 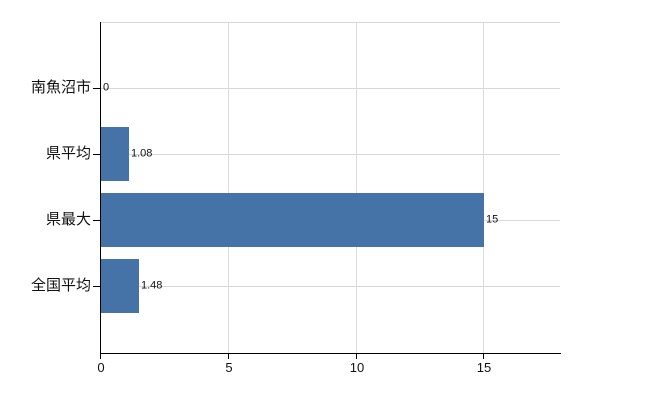 What do you see at coordinates (60, 87) in the screenshot?
I see `category-label: 南魚沼市` at bounding box center [60, 87].